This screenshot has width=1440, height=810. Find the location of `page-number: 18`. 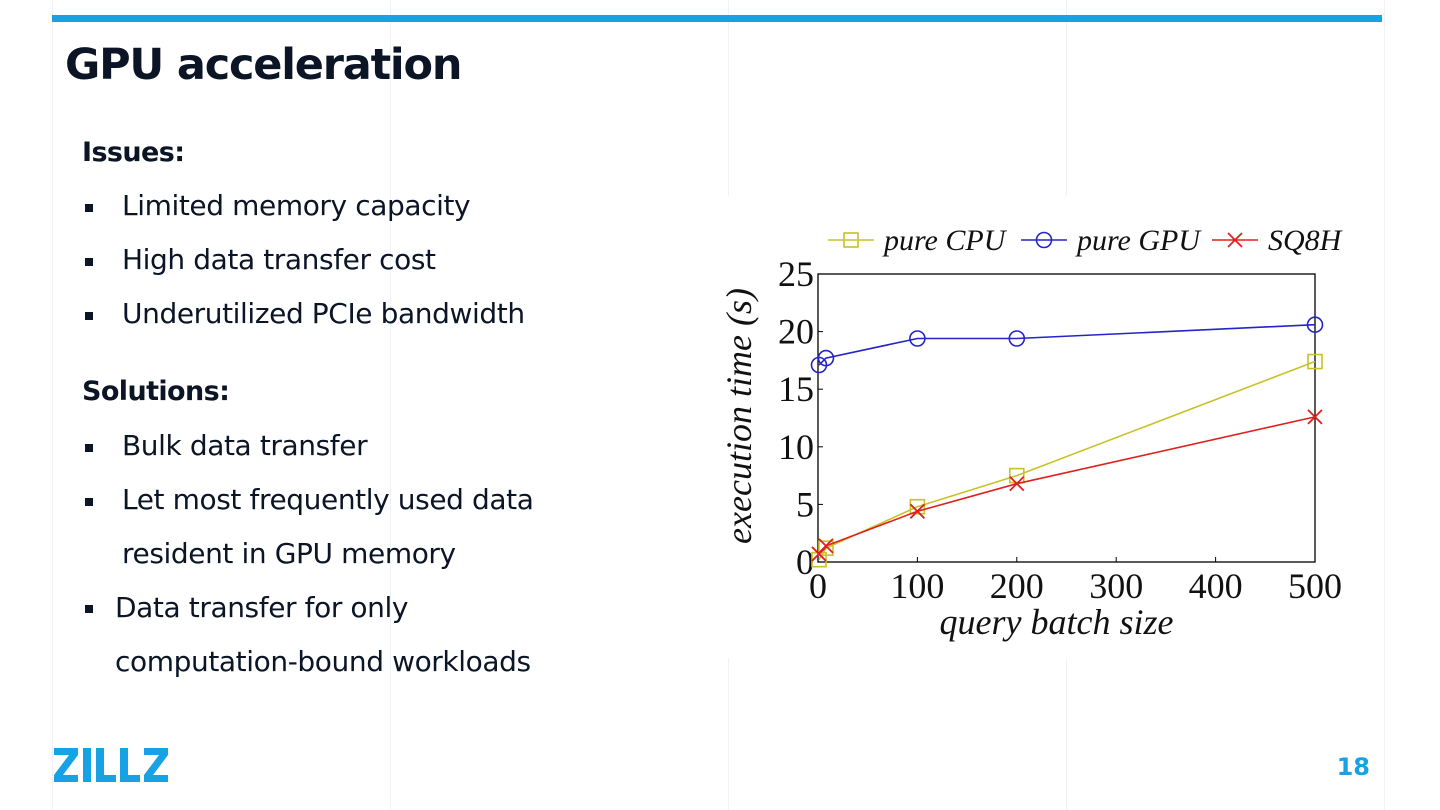

page-number: 18 is located at coordinates (1353, 767).